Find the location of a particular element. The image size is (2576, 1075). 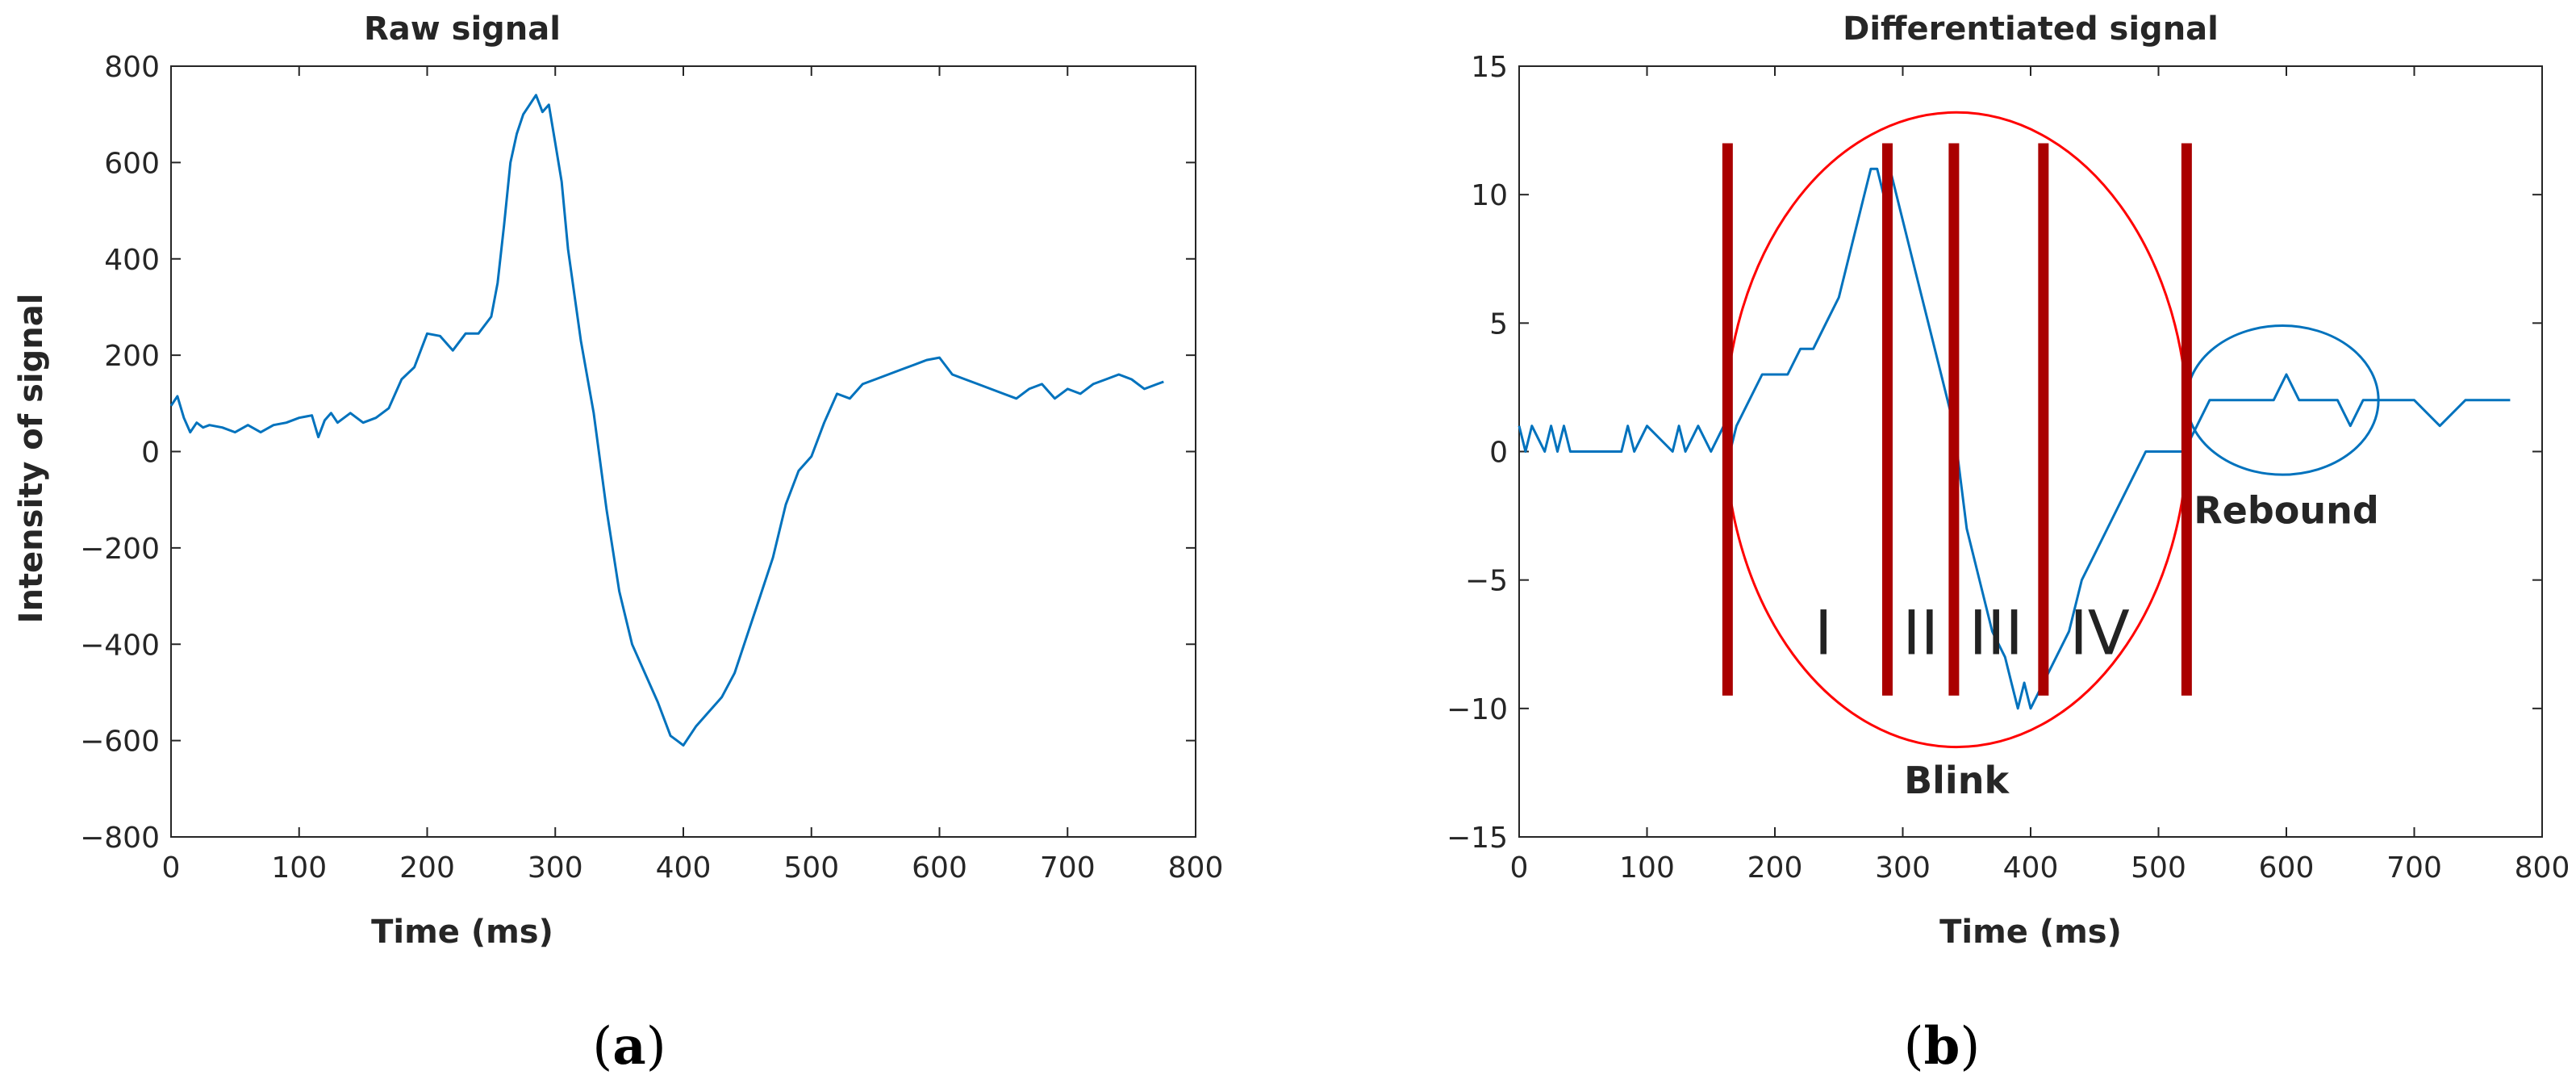

panel-b-label: (b) is located at coordinates (1942, 1046).